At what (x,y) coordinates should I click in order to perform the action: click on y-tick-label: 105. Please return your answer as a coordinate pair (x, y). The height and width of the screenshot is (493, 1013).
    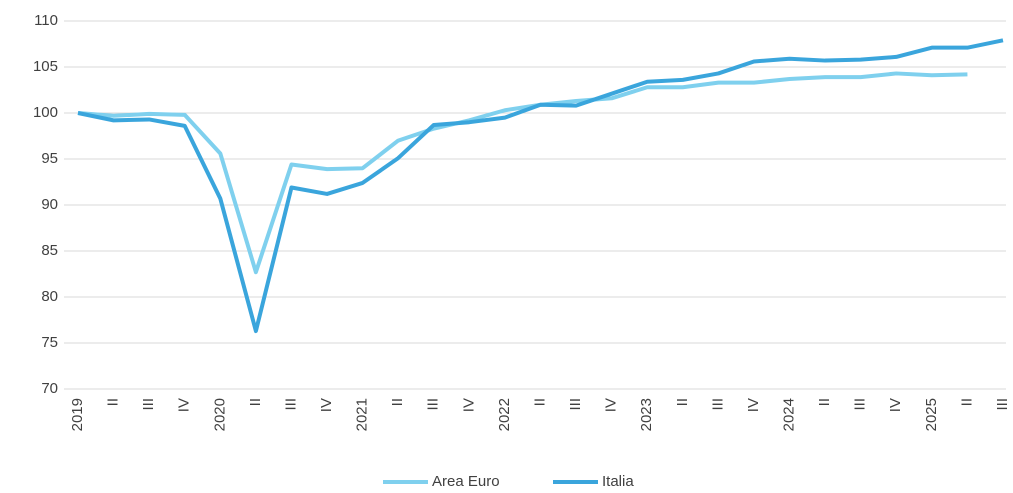
    Looking at the image, I should click on (45, 66).